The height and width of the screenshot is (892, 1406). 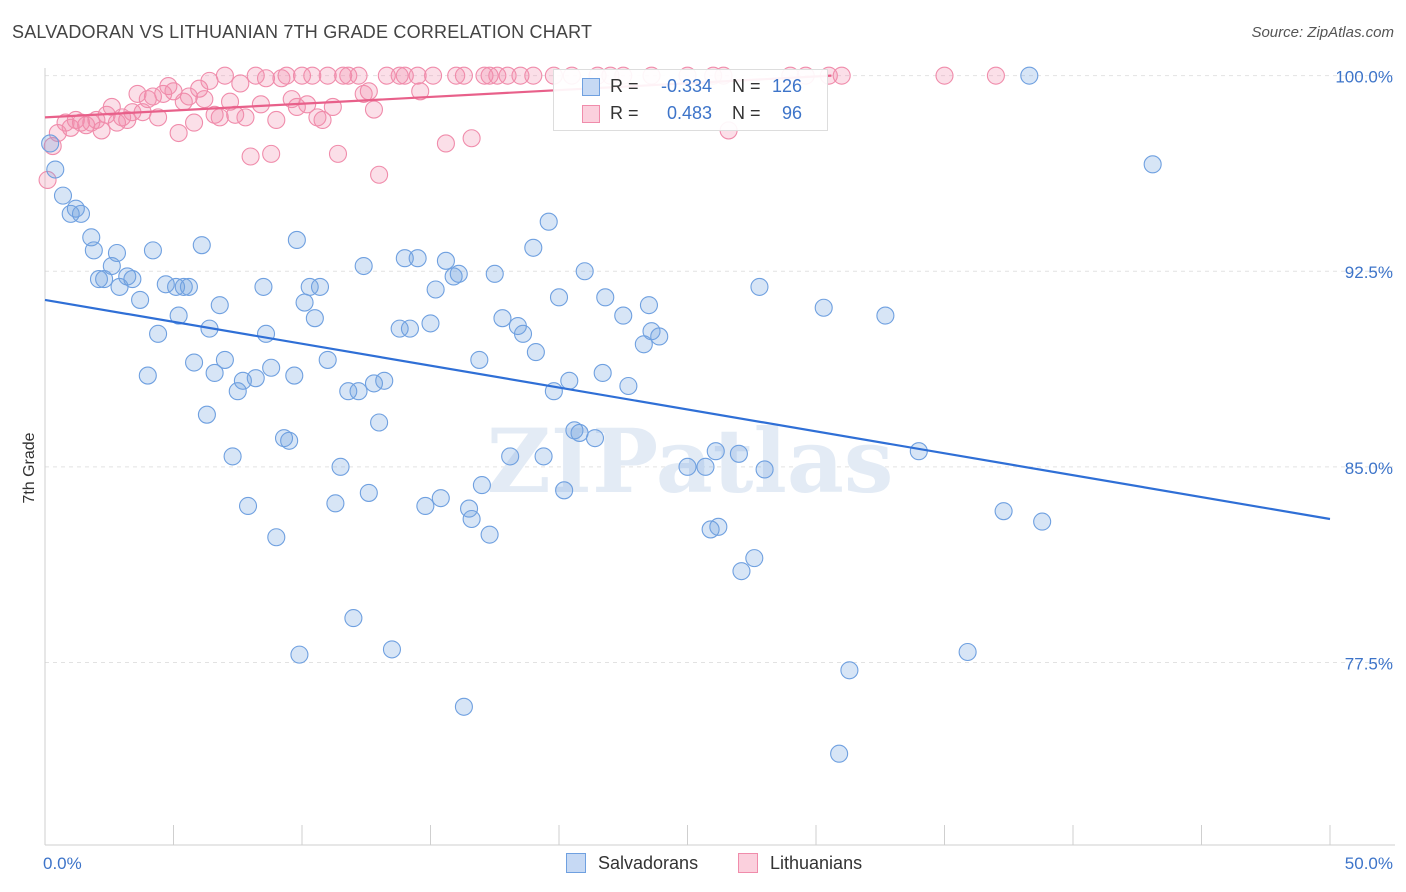 What do you see at coordinates (791, 113) in the screenshot?
I see `legend-n-value: 96` at bounding box center [791, 113].